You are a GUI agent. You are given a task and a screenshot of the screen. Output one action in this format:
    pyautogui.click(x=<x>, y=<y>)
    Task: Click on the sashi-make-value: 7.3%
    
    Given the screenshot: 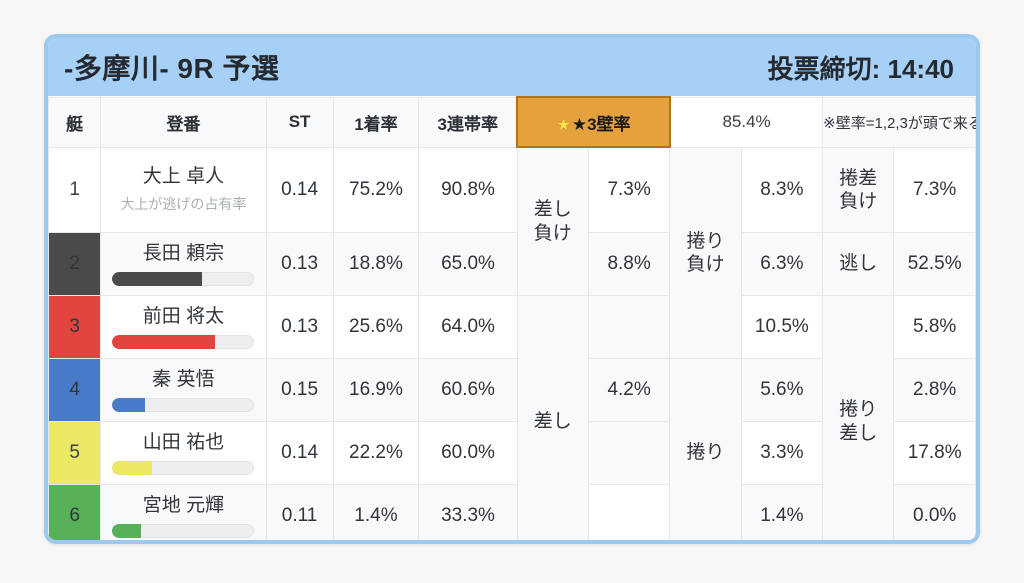 What is the action you would take?
    pyautogui.click(x=629, y=189)
    